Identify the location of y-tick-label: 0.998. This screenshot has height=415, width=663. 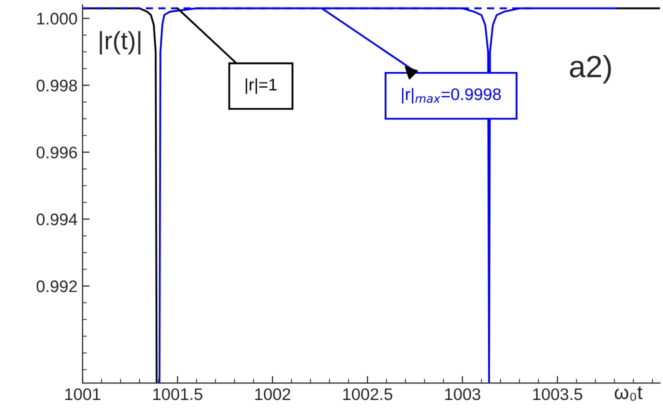
(56, 86).